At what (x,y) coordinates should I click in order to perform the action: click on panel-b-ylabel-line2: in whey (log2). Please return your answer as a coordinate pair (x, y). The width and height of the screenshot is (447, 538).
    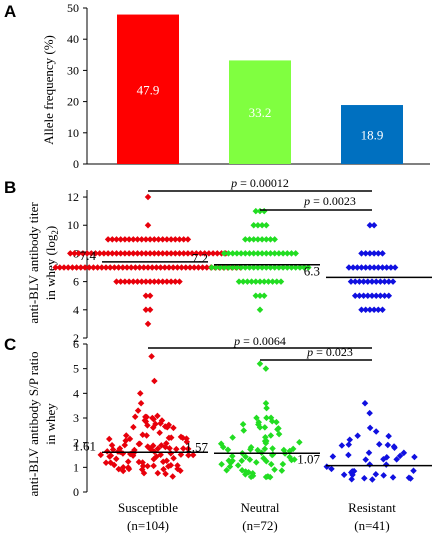
    Looking at the image, I should click on (51, 263).